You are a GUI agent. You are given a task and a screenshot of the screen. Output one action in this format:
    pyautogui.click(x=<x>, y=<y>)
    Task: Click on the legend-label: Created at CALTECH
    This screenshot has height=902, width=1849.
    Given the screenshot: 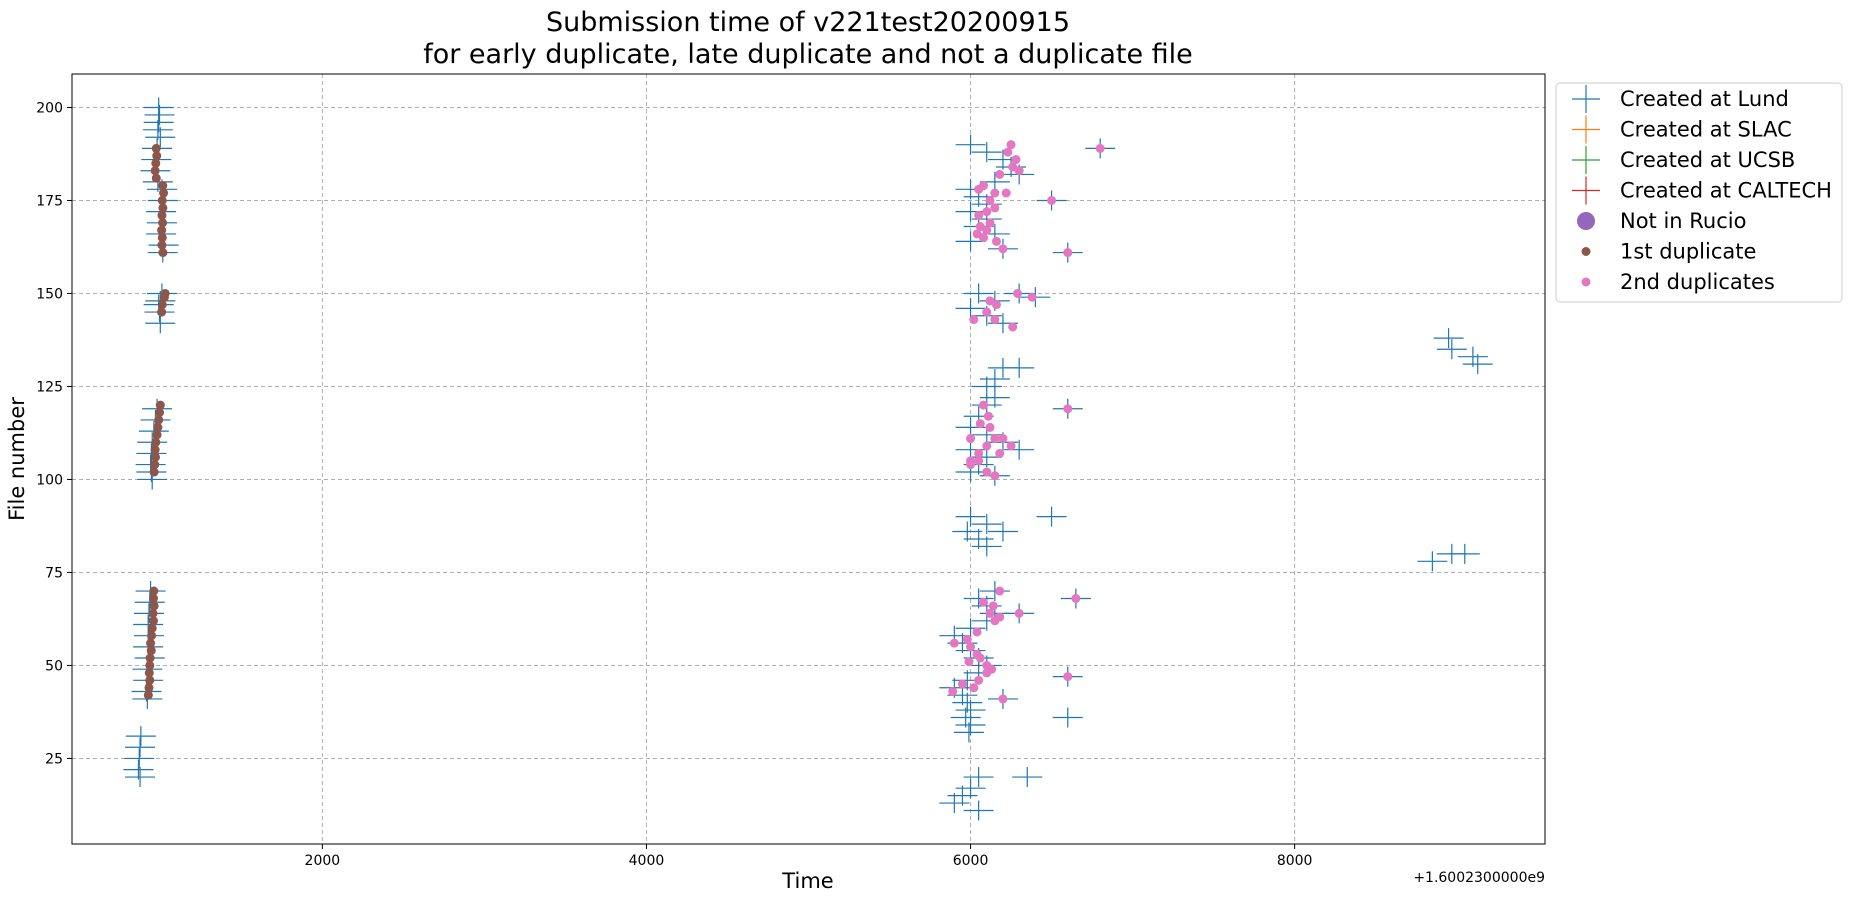 What is the action you would take?
    pyautogui.click(x=1726, y=191)
    